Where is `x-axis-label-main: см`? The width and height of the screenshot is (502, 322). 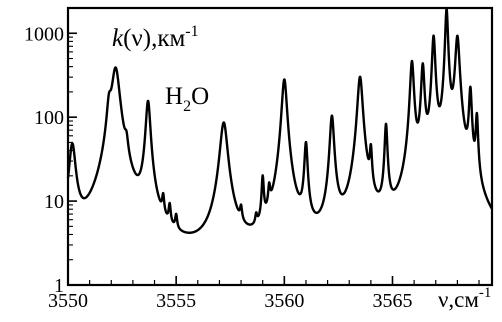 x-axis-label-main: см is located at coordinates (466, 299).